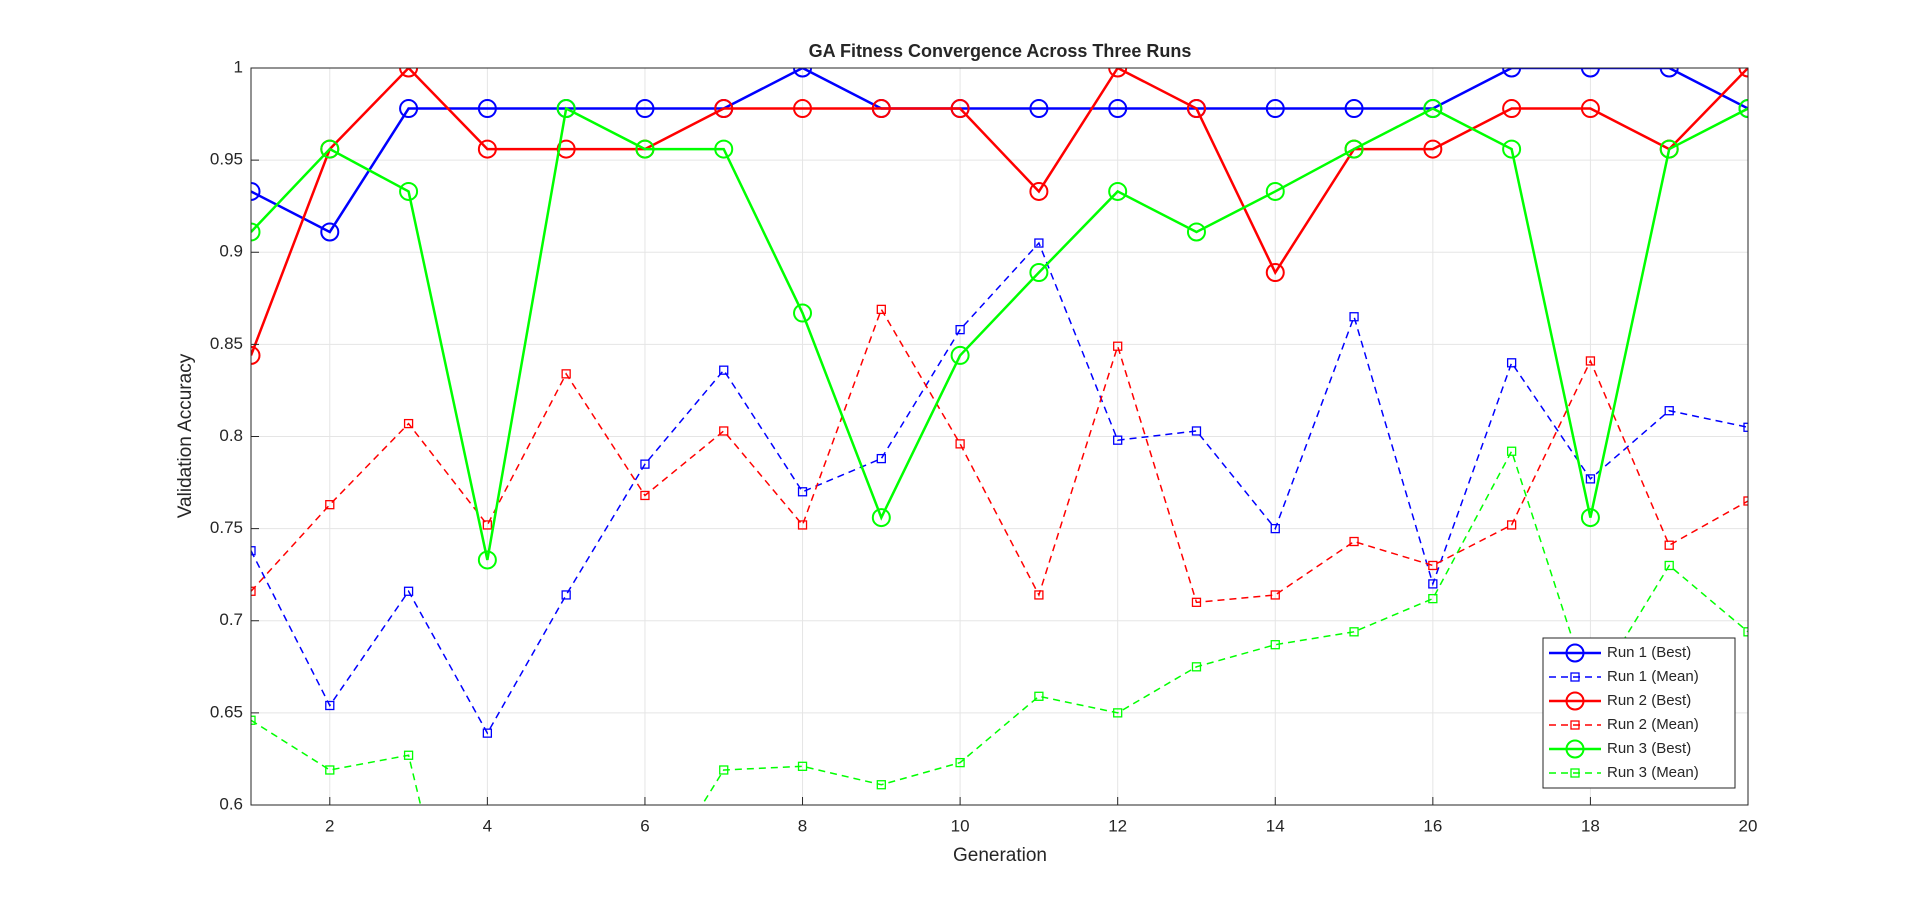 This screenshot has height=904, width=1920. What do you see at coordinates (1590, 825) in the screenshot?
I see `x-tick-label: 18` at bounding box center [1590, 825].